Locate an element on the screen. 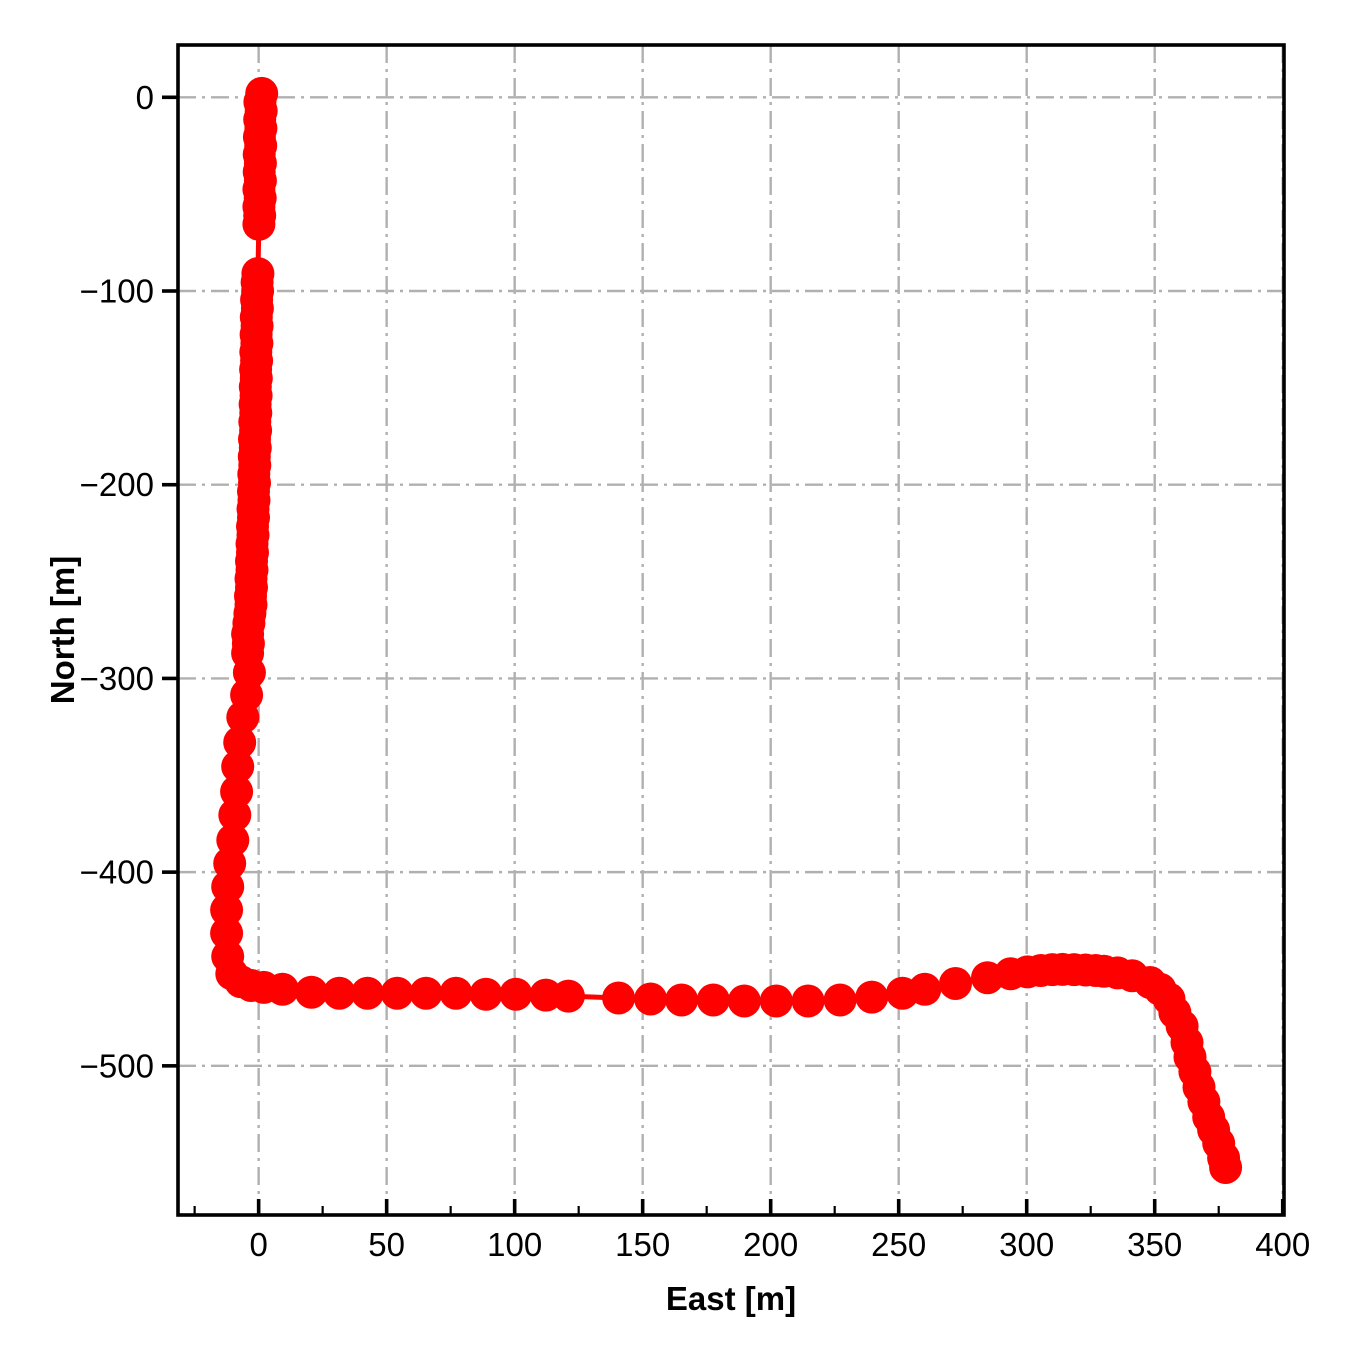 The height and width of the screenshot is (1355, 1350). y-axis-title: North [m] is located at coordinates (62, 630).